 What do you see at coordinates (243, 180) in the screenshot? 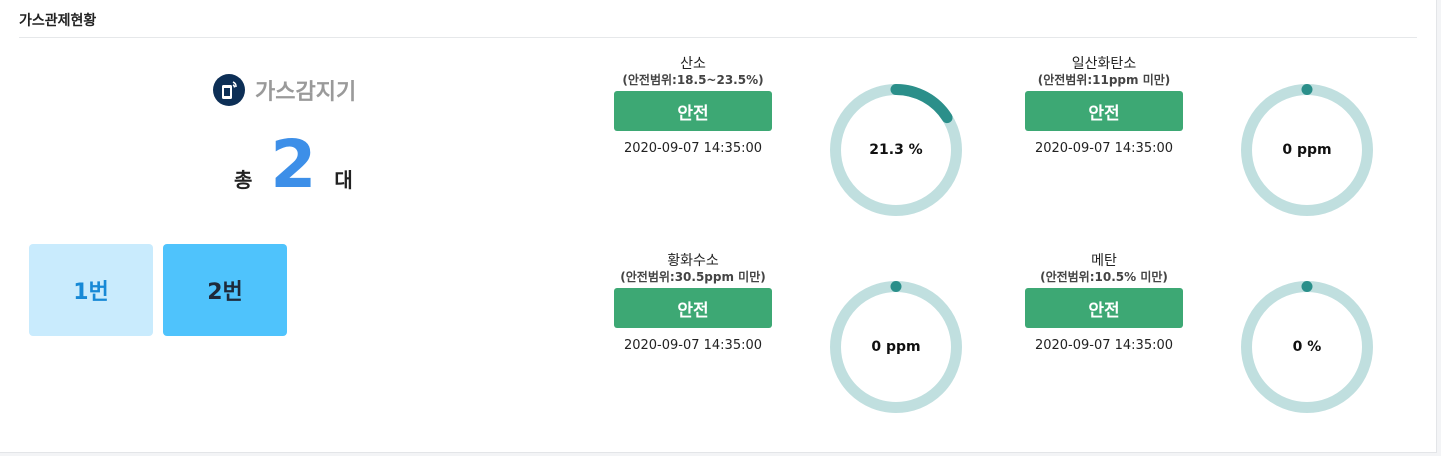
I see `total-prefix: 총` at bounding box center [243, 180].